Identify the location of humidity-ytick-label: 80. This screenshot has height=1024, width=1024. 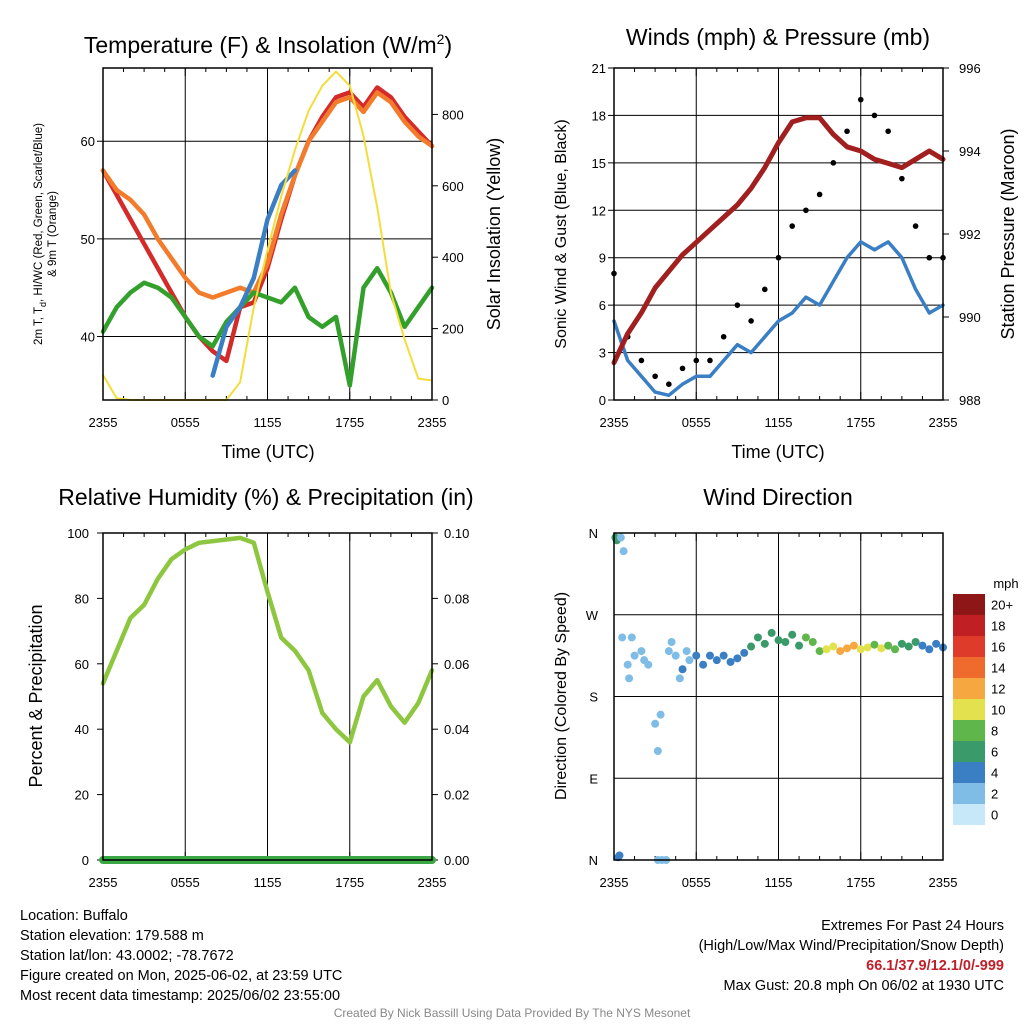
(82, 598).